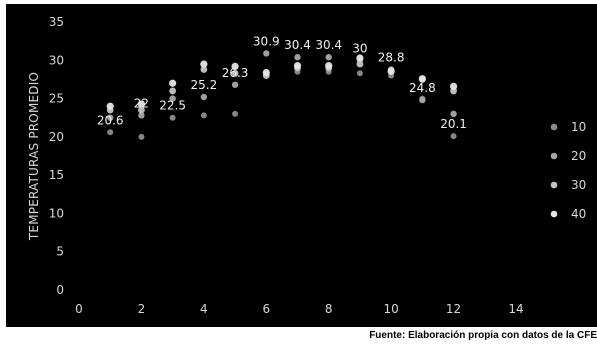 The width and height of the screenshot is (597, 345). Describe the element at coordinates (203, 85) in the screenshot. I see `data-label: 25.2` at that location.